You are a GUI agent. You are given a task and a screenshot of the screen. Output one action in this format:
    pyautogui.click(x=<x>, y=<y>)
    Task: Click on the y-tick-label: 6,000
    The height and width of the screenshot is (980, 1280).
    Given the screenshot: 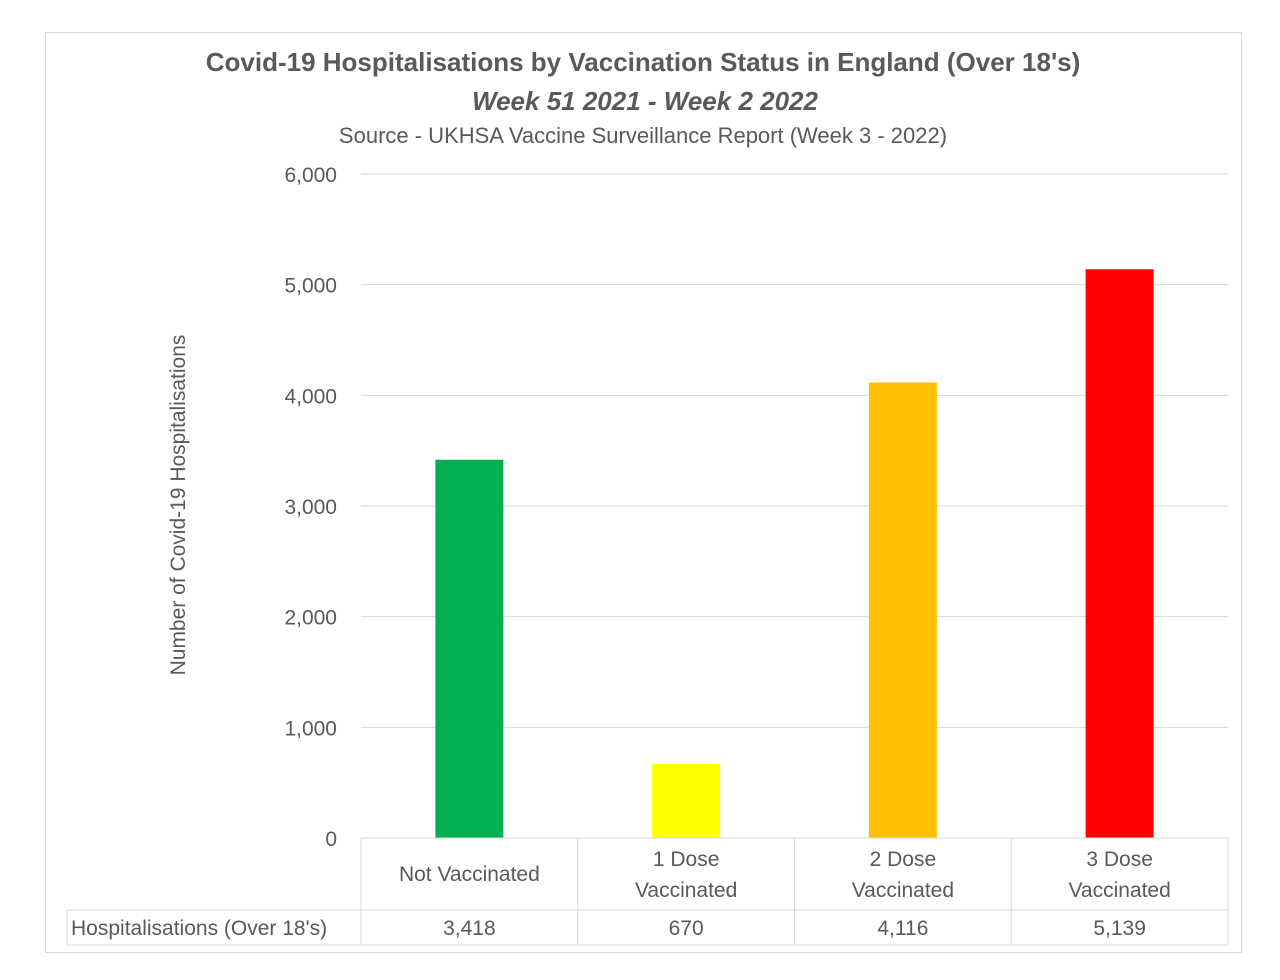 What is the action you would take?
    pyautogui.click(x=310, y=175)
    